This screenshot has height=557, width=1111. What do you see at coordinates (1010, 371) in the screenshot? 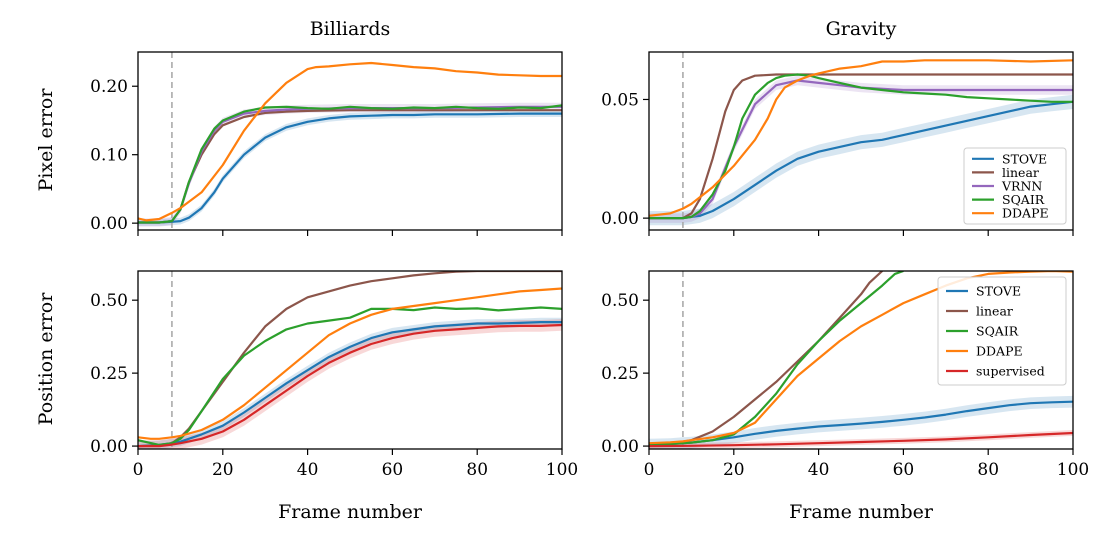
I see `legend-label-supervised: supervised` at bounding box center [1010, 371].